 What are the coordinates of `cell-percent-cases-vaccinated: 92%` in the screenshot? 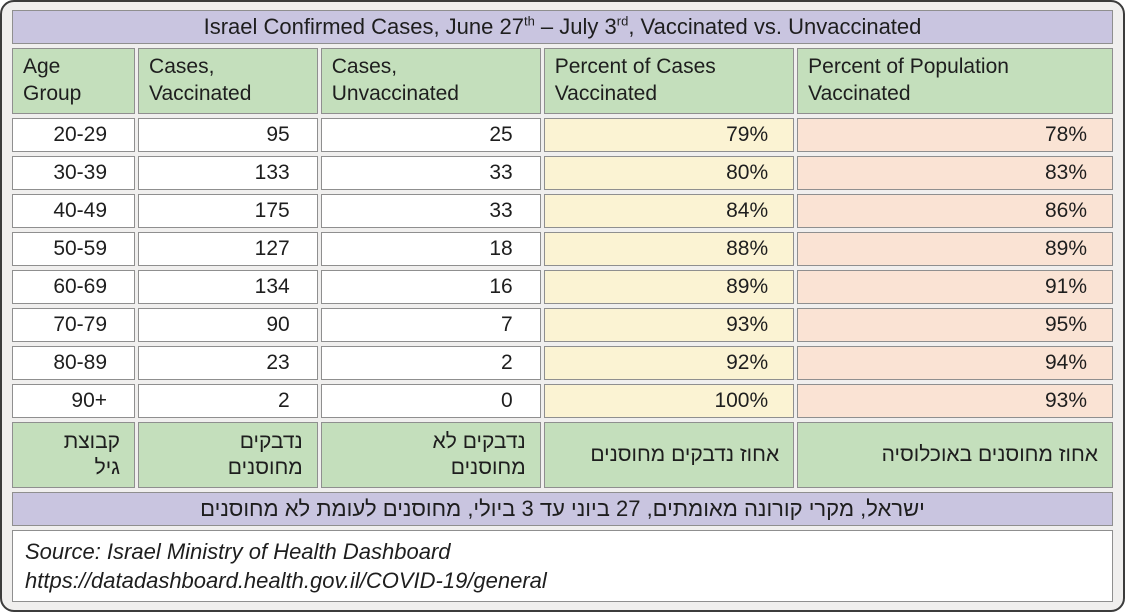 It's located at (669, 363).